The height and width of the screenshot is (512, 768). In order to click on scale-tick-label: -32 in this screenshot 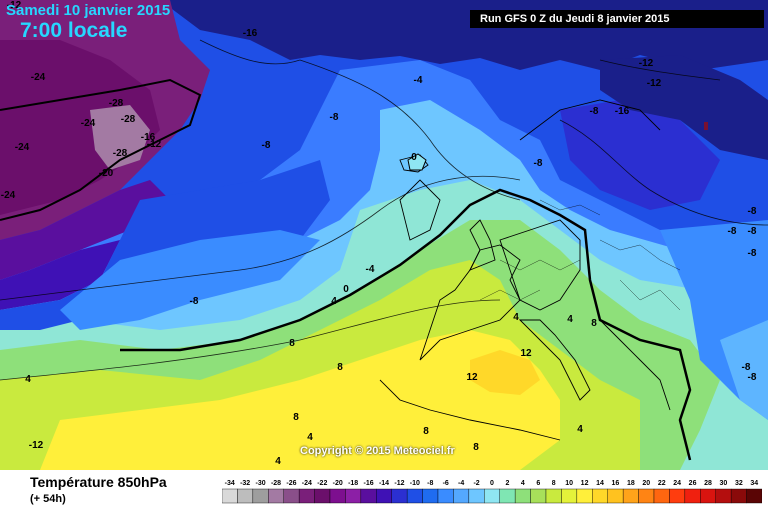, I will do `click(245, 483)`.